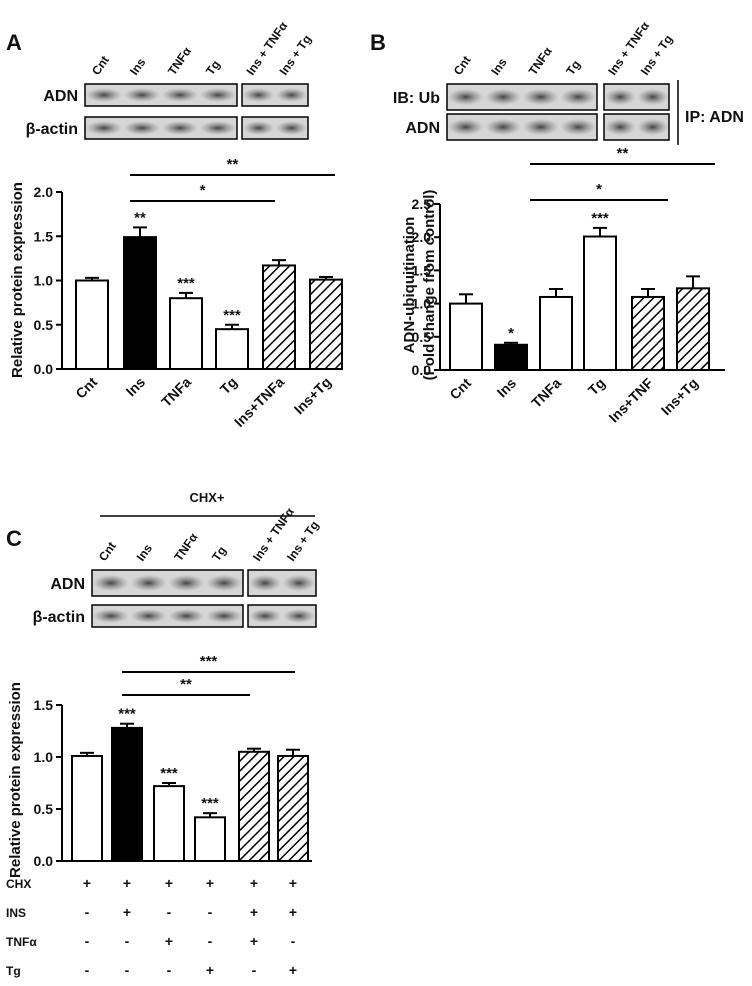  What do you see at coordinates (16, 913) in the screenshot?
I see `treatment-name: INS` at bounding box center [16, 913].